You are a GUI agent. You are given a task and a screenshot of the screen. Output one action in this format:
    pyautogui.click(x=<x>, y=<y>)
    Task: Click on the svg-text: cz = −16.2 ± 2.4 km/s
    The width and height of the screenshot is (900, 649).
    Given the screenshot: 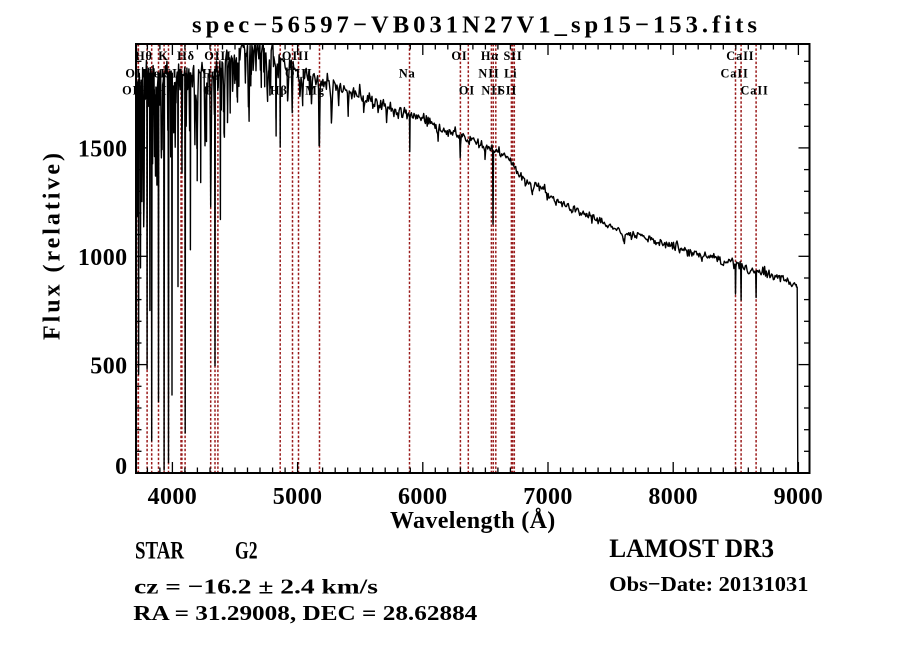 What is the action you would take?
    pyautogui.click(x=256, y=587)
    